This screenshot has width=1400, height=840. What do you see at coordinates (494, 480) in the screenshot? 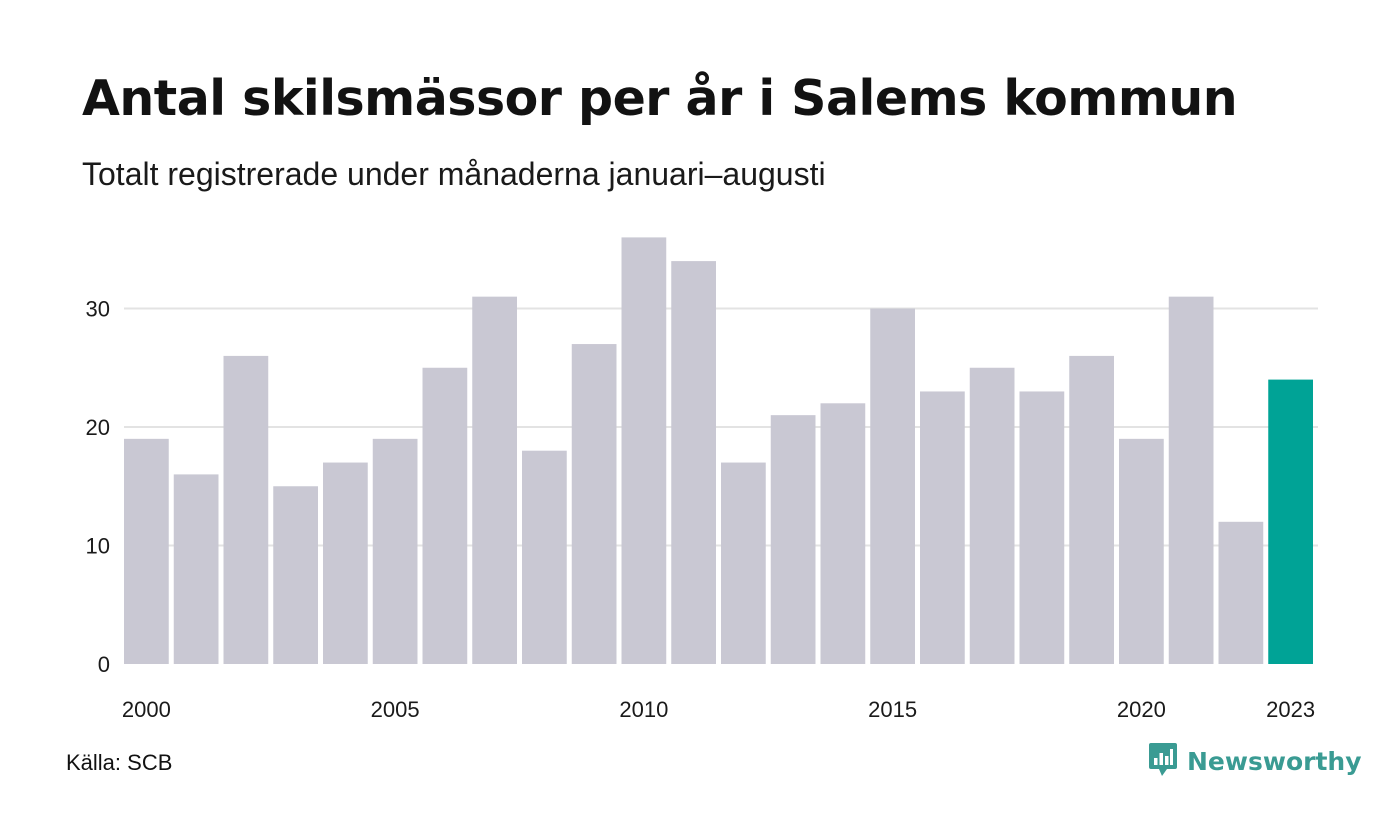
I see `bar-2007` at bounding box center [494, 480].